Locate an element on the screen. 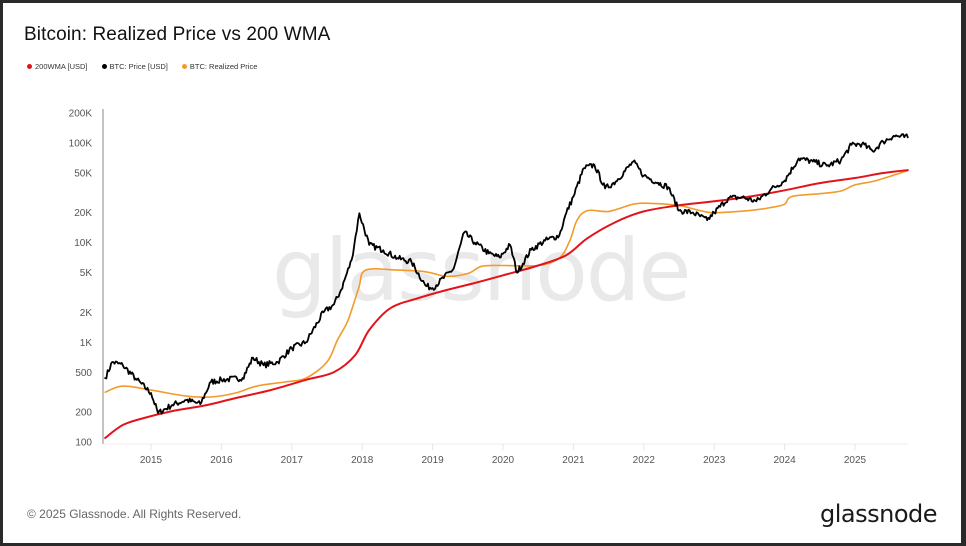  legend-item-200wma: 200WMA [USD] is located at coordinates (57, 66).